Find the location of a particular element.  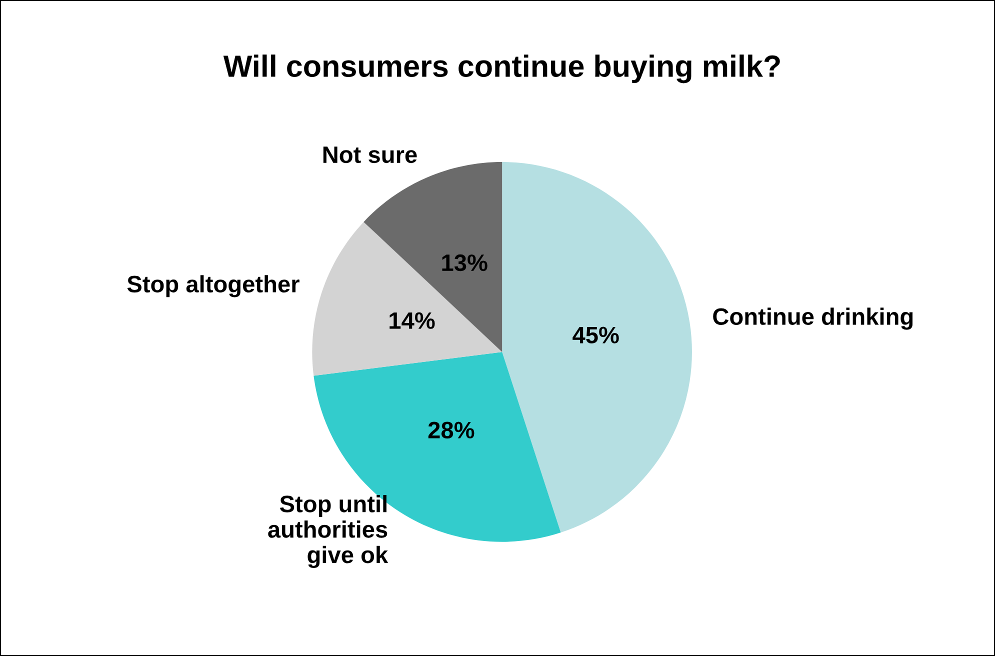

chart-title: Will consumers continue buying milk? is located at coordinates (501, 69).